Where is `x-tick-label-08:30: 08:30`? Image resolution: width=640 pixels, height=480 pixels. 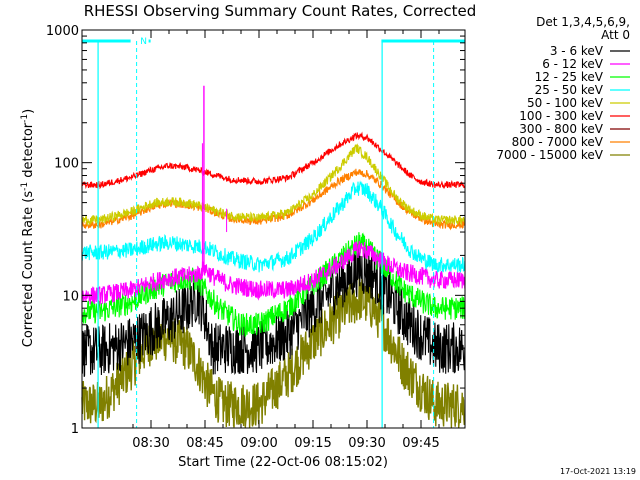
x-tick-label-08:30: 08:30 is located at coordinates (150, 443).